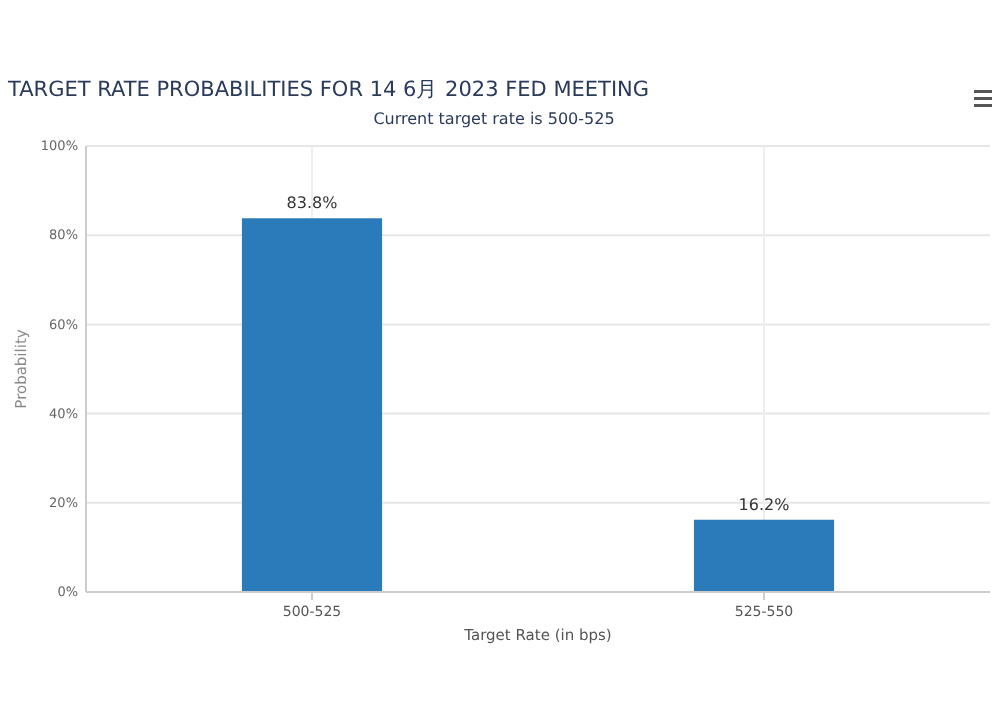  Describe the element at coordinates (328, 90) in the screenshot. I see `chart-title: TARGET RATE PROBABILITIES FOR 14 6月 2023 FED MEETING` at that location.